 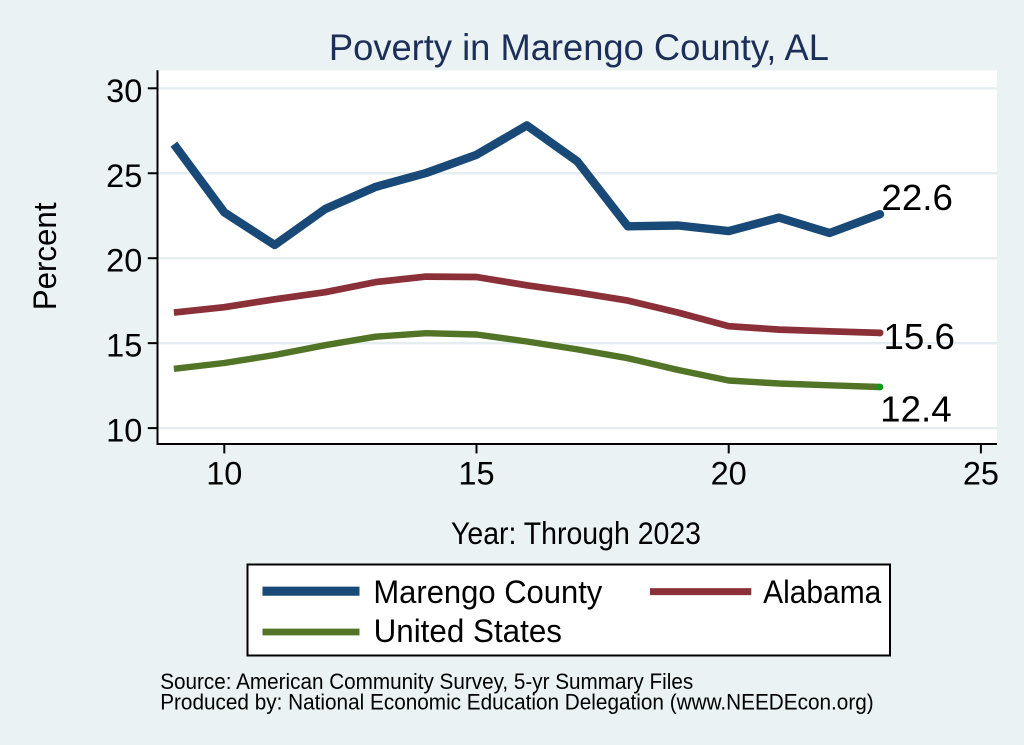 I want to click on svg-text: 22.6, so click(x=917, y=197).